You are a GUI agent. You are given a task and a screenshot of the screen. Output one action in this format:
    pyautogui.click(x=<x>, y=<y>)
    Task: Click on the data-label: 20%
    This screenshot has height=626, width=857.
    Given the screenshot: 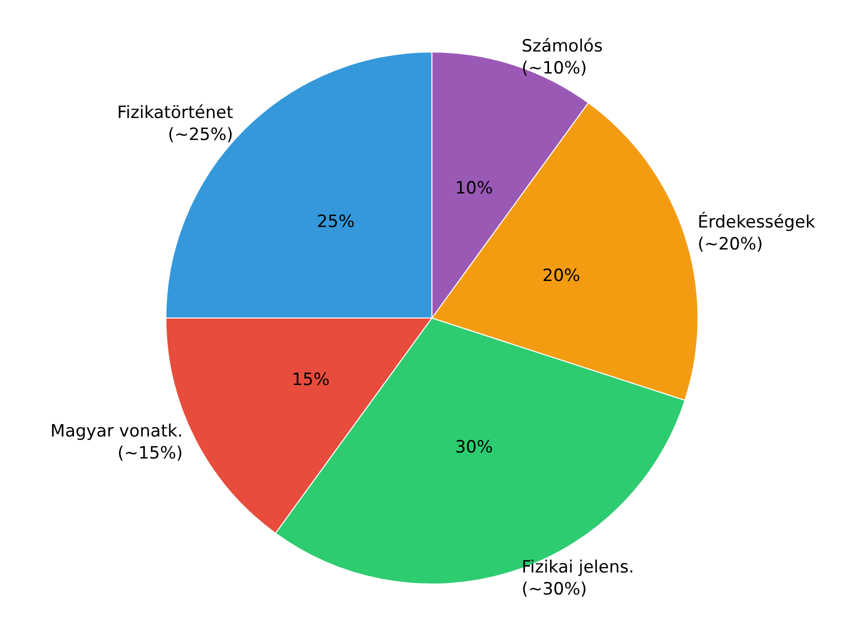 What is the action you would take?
    pyautogui.click(x=561, y=276)
    